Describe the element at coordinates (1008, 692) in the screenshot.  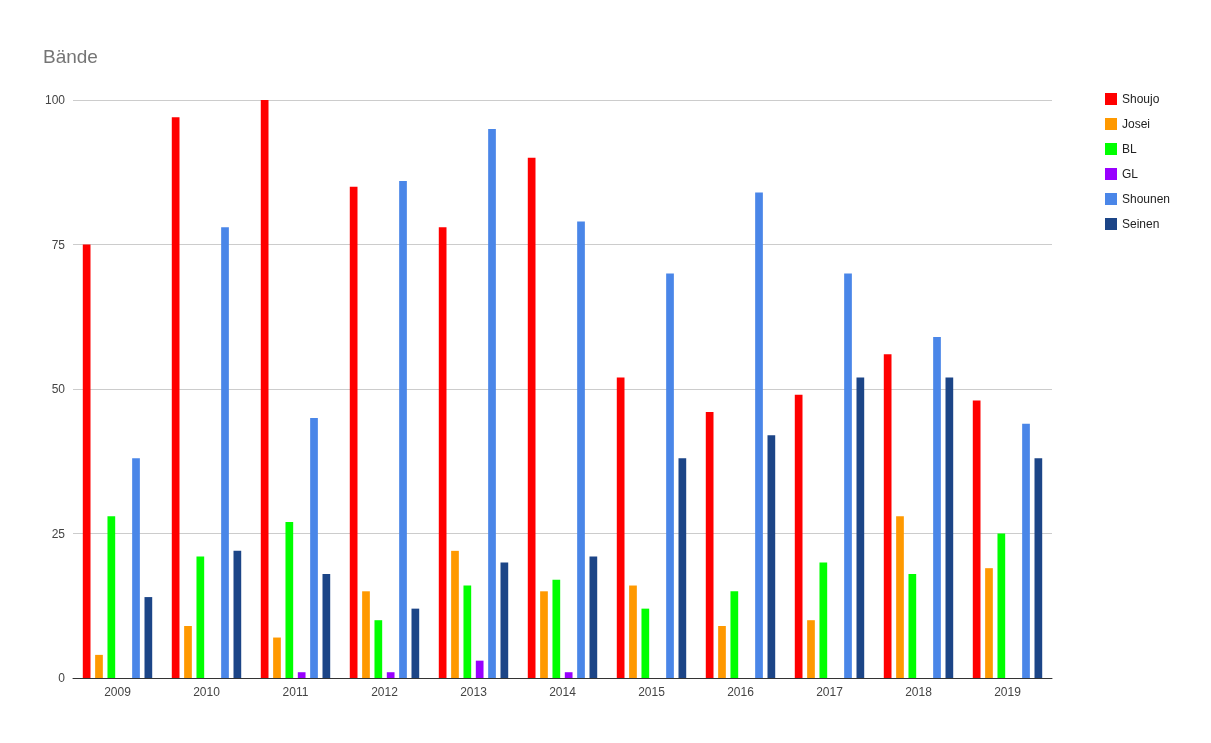
I see `x-tick-label: 2019` at that location.